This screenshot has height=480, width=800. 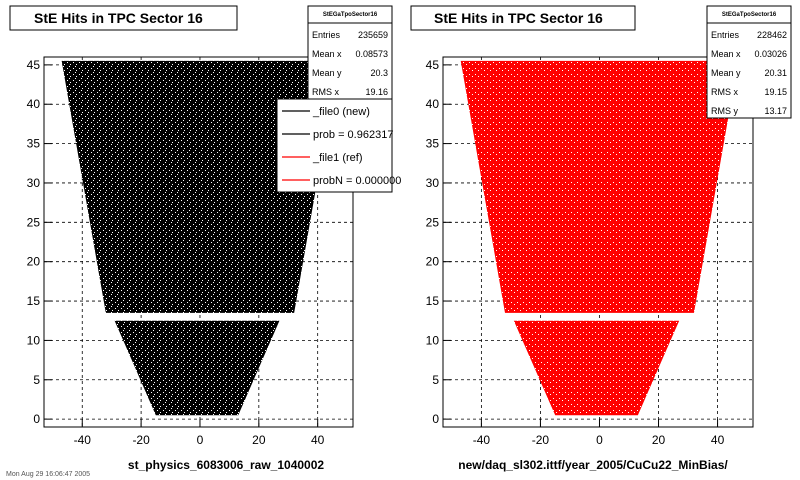 What do you see at coordinates (518, 18) in the screenshot?
I see `chart-title-right: StE Hits in TPC Sector 16` at bounding box center [518, 18].